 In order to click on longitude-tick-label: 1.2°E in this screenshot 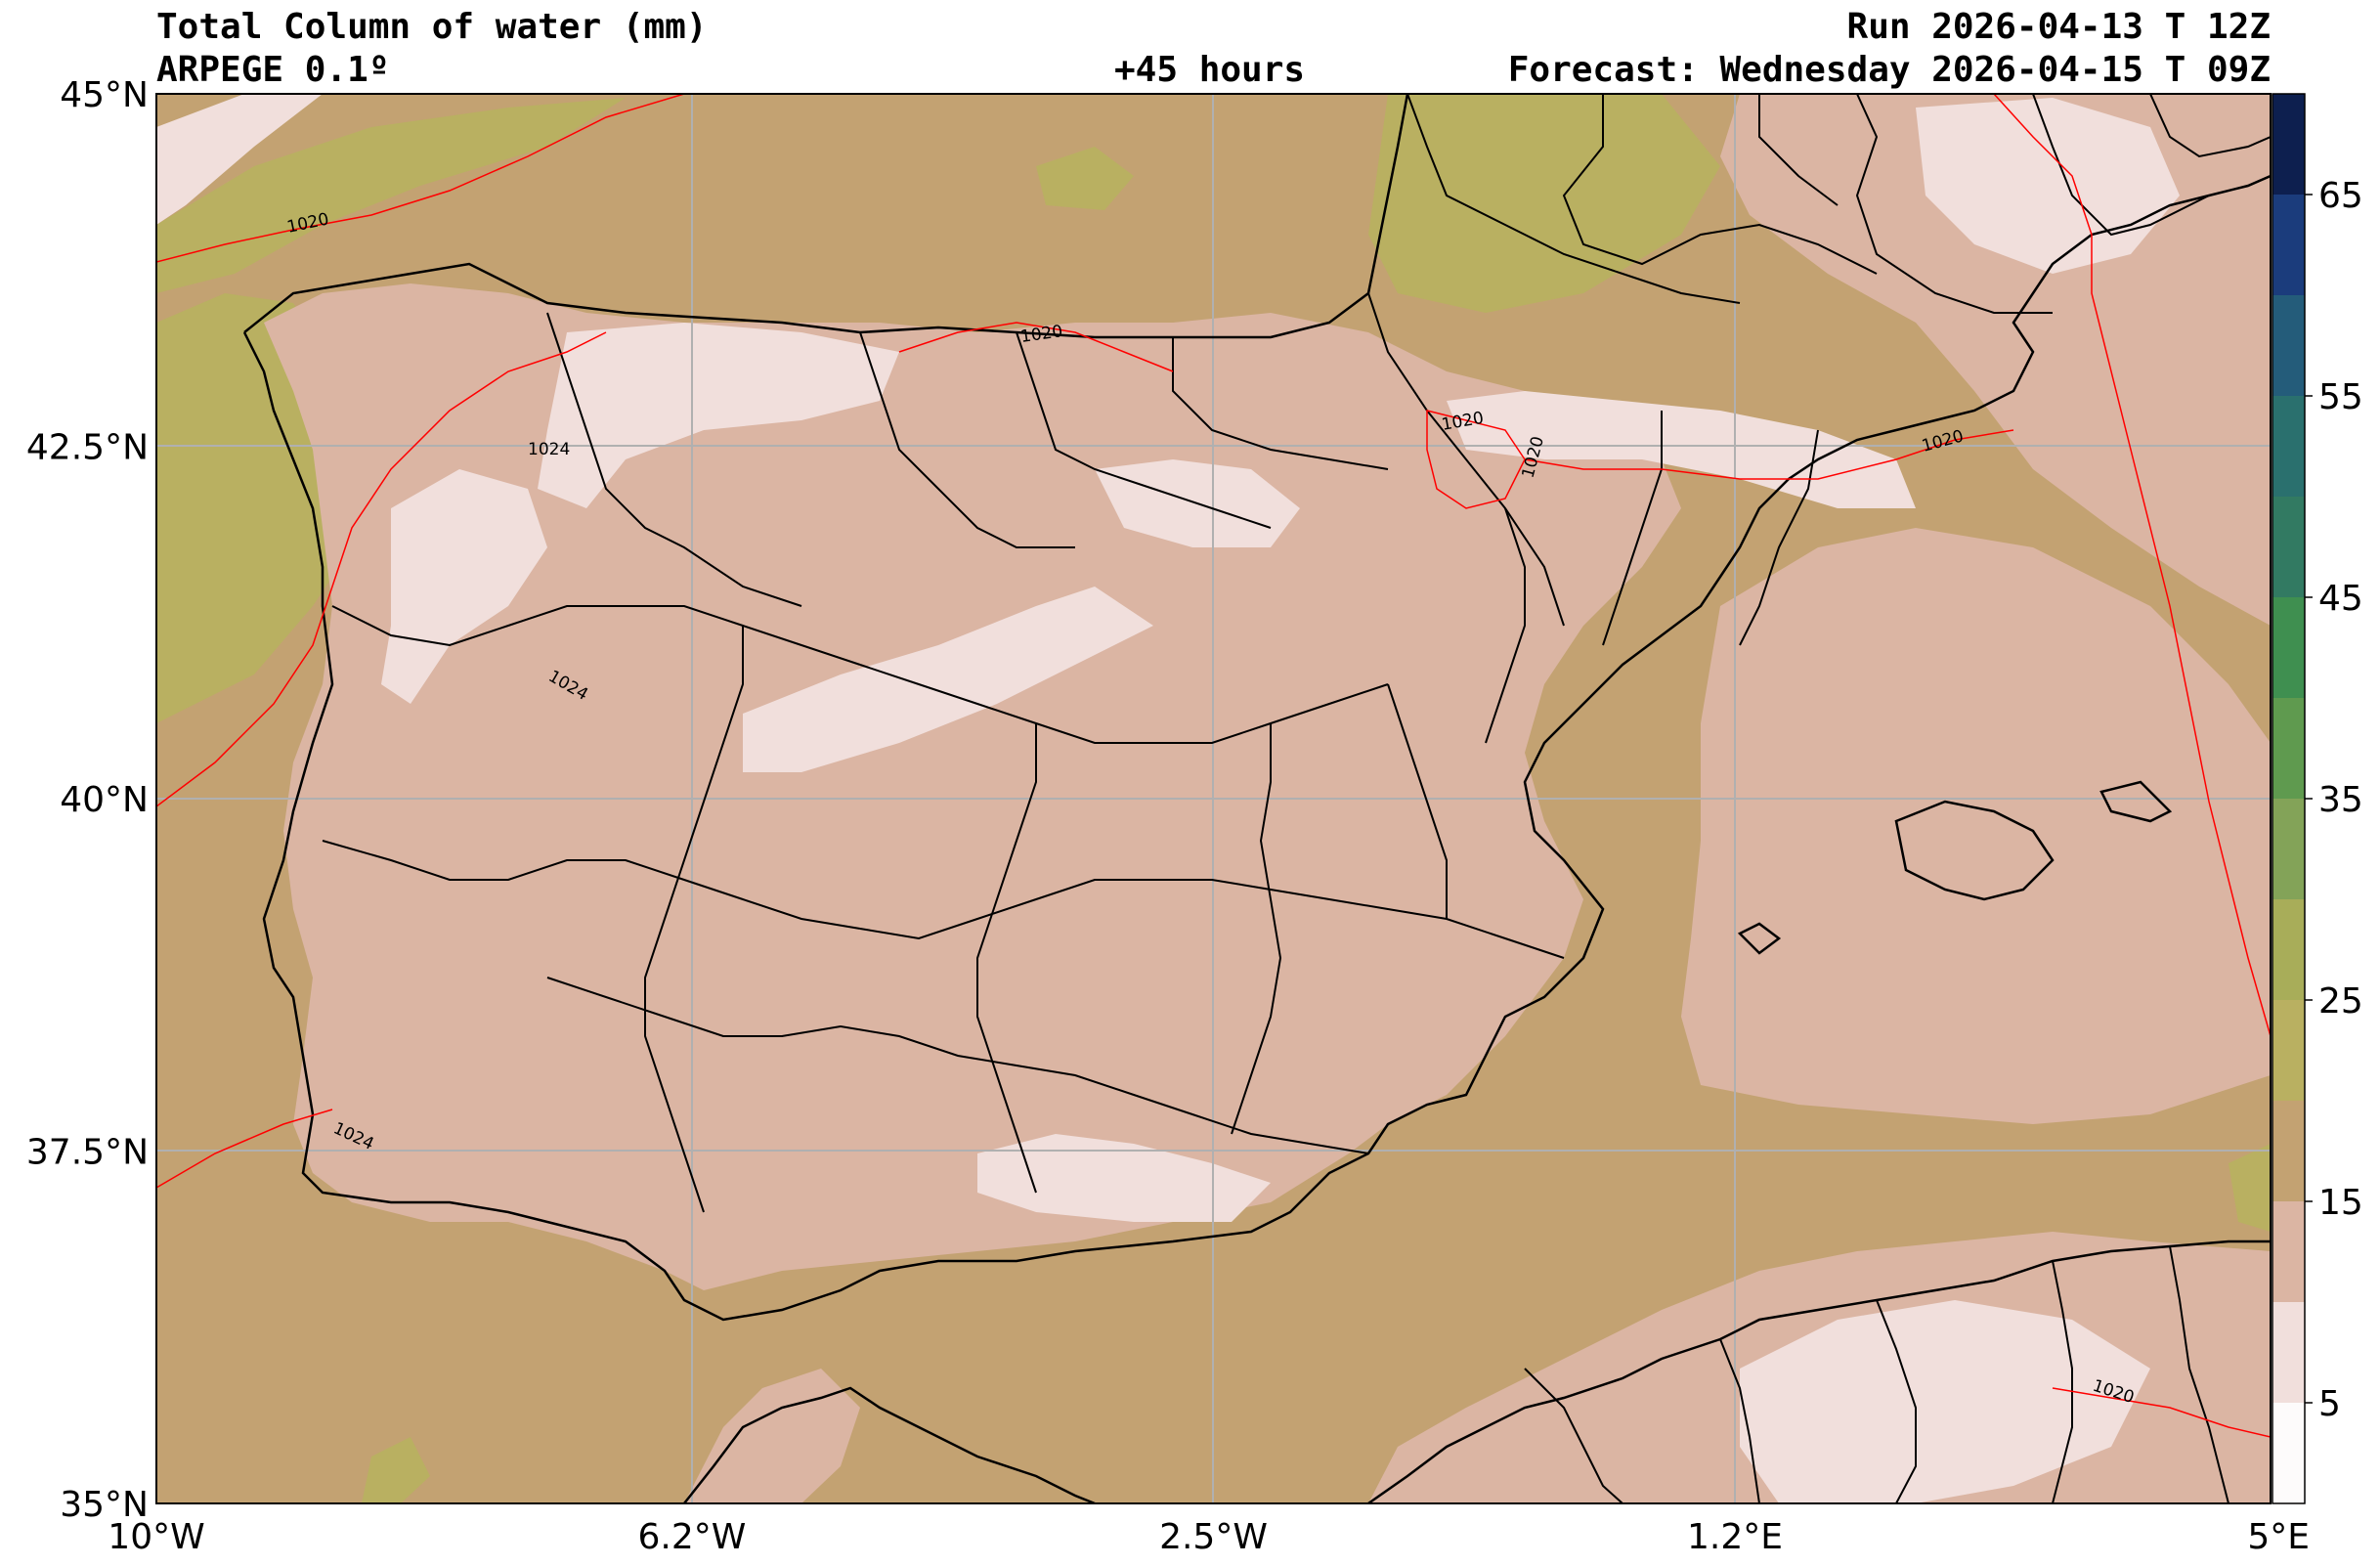, I will do `click(1735, 1537)`.